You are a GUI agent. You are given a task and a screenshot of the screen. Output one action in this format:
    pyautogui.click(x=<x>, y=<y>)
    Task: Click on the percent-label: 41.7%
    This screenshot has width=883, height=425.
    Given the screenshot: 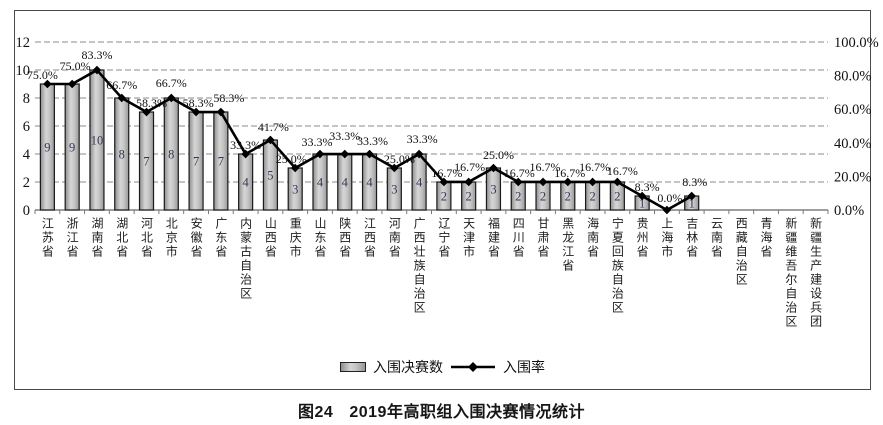 What is the action you would take?
    pyautogui.click(x=273, y=127)
    